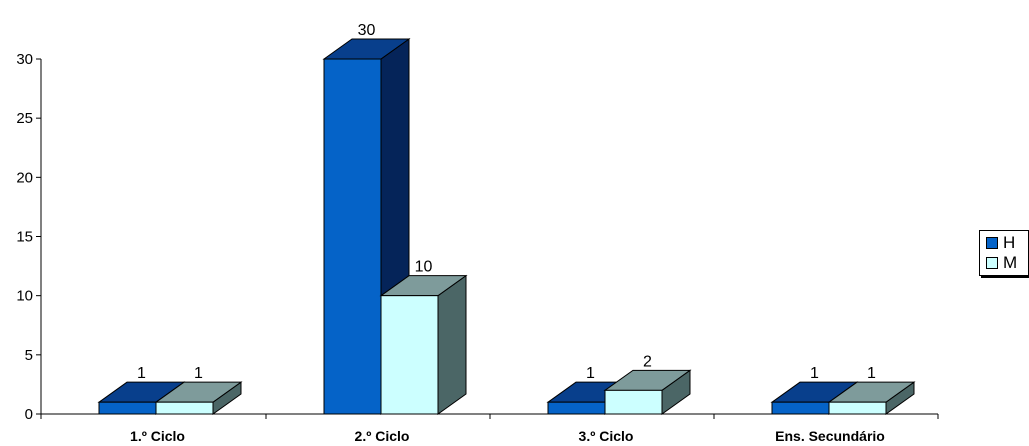 This screenshot has width=1029, height=446. What do you see at coordinates (24, 296) in the screenshot?
I see `y-tick-label: 10` at bounding box center [24, 296].